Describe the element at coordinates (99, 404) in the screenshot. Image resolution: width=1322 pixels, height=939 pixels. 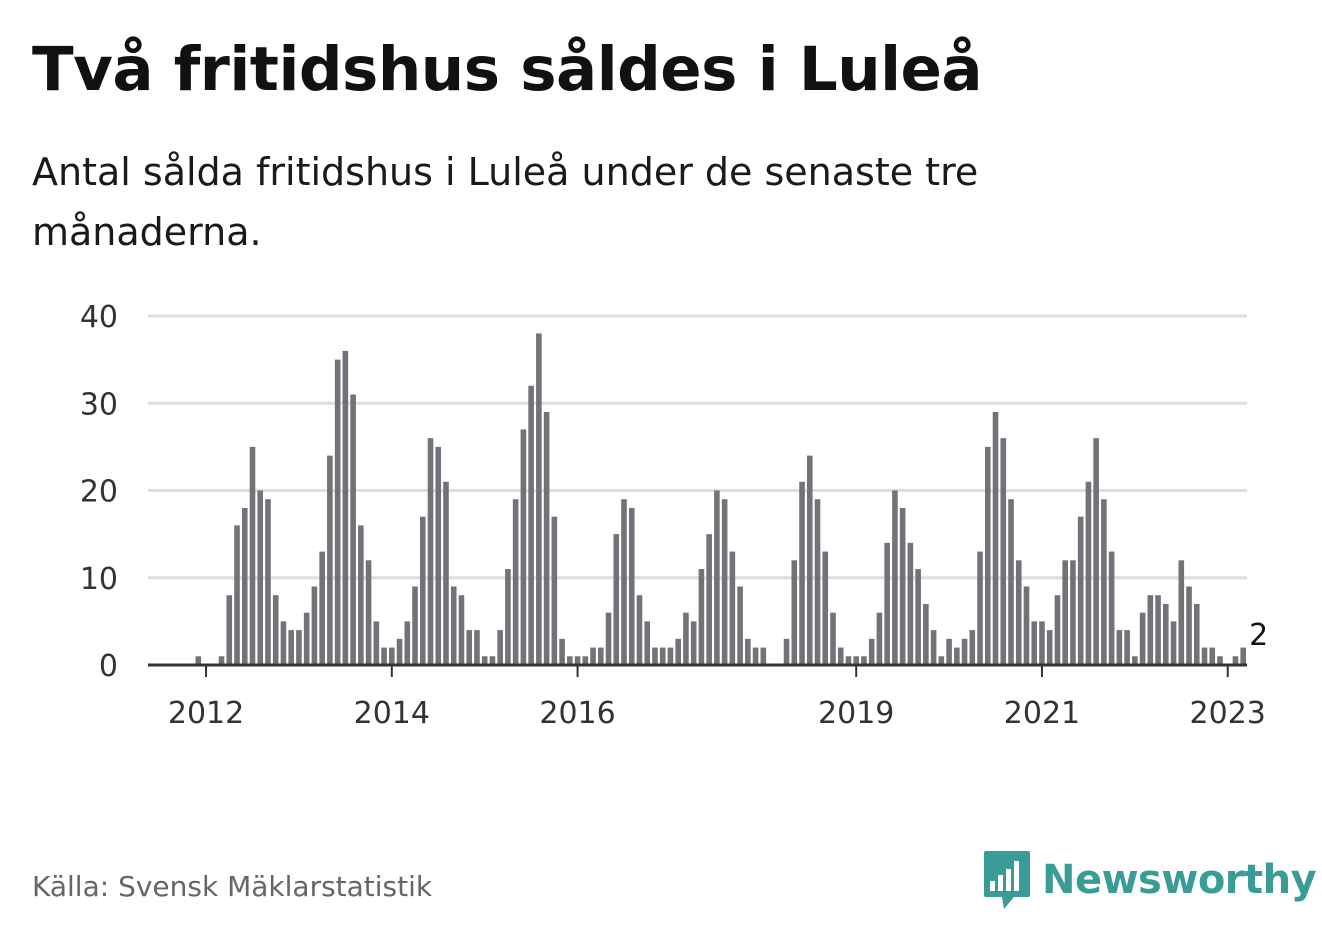
I see `y-tick-label: 30` at that location.